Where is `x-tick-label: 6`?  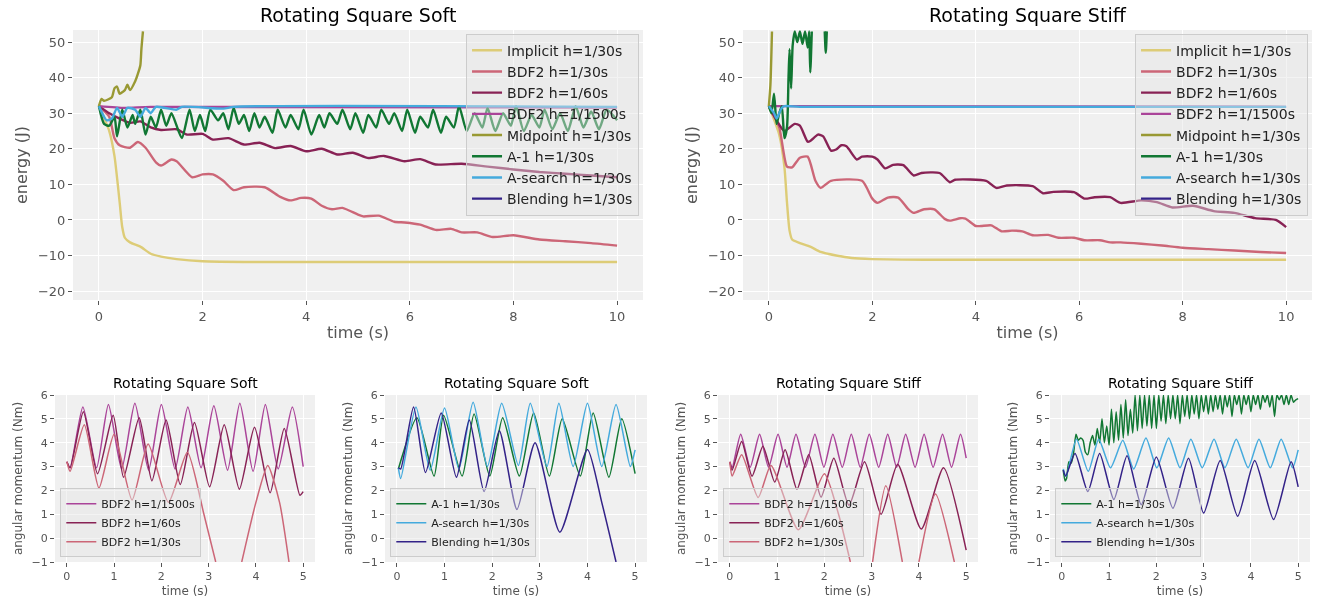 x-tick-label: 6 is located at coordinates (409, 316).